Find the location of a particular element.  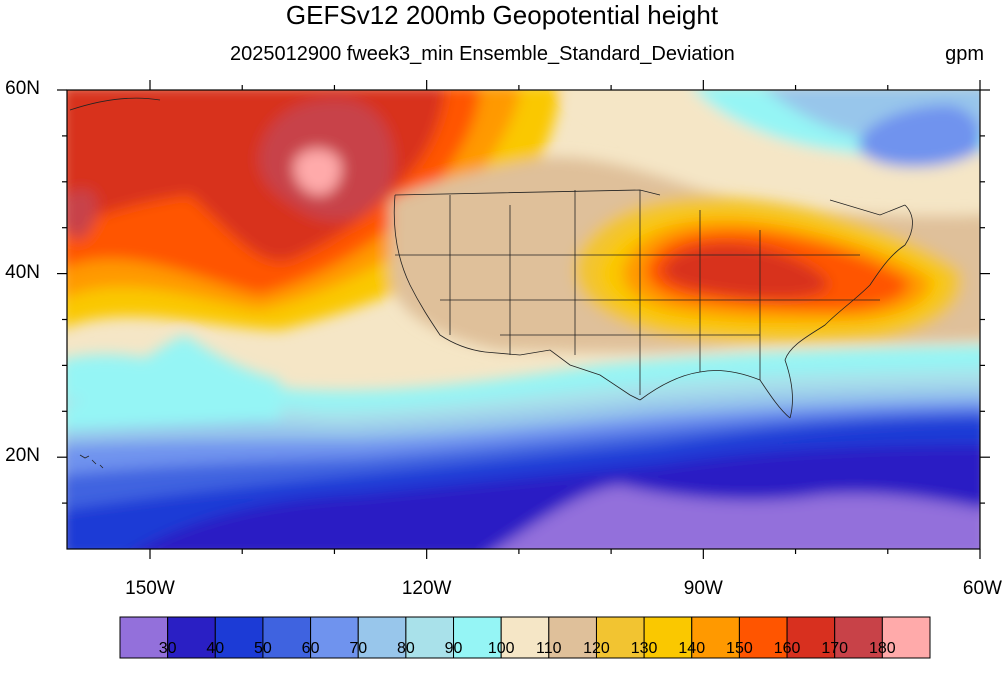

lon-label: 120W is located at coordinates (426, 588).